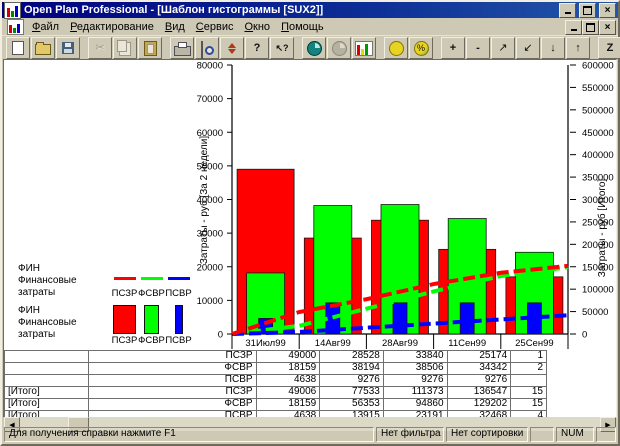 This screenshot has height=446, width=620. I want to click on svg-text: Затраты - руб [Итого], so click(602, 228).